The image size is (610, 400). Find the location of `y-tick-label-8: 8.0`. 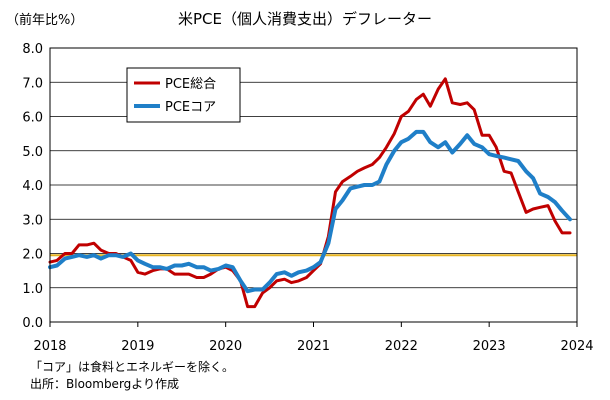

y-tick-label-8: 8.0 is located at coordinates (32, 49).